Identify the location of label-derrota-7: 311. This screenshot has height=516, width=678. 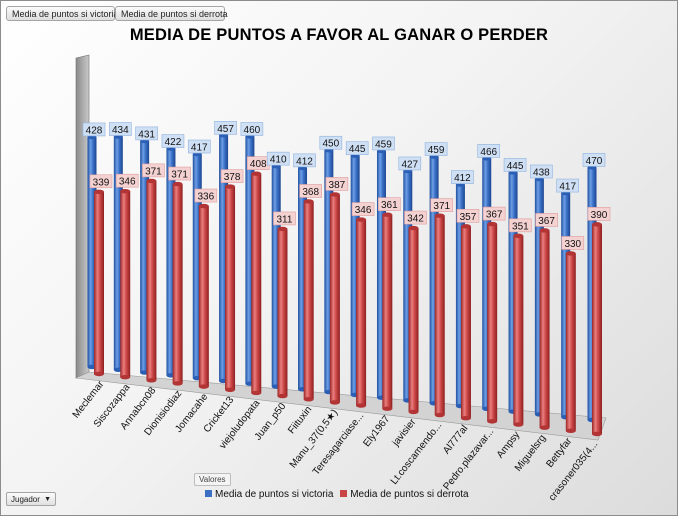
(284, 218).